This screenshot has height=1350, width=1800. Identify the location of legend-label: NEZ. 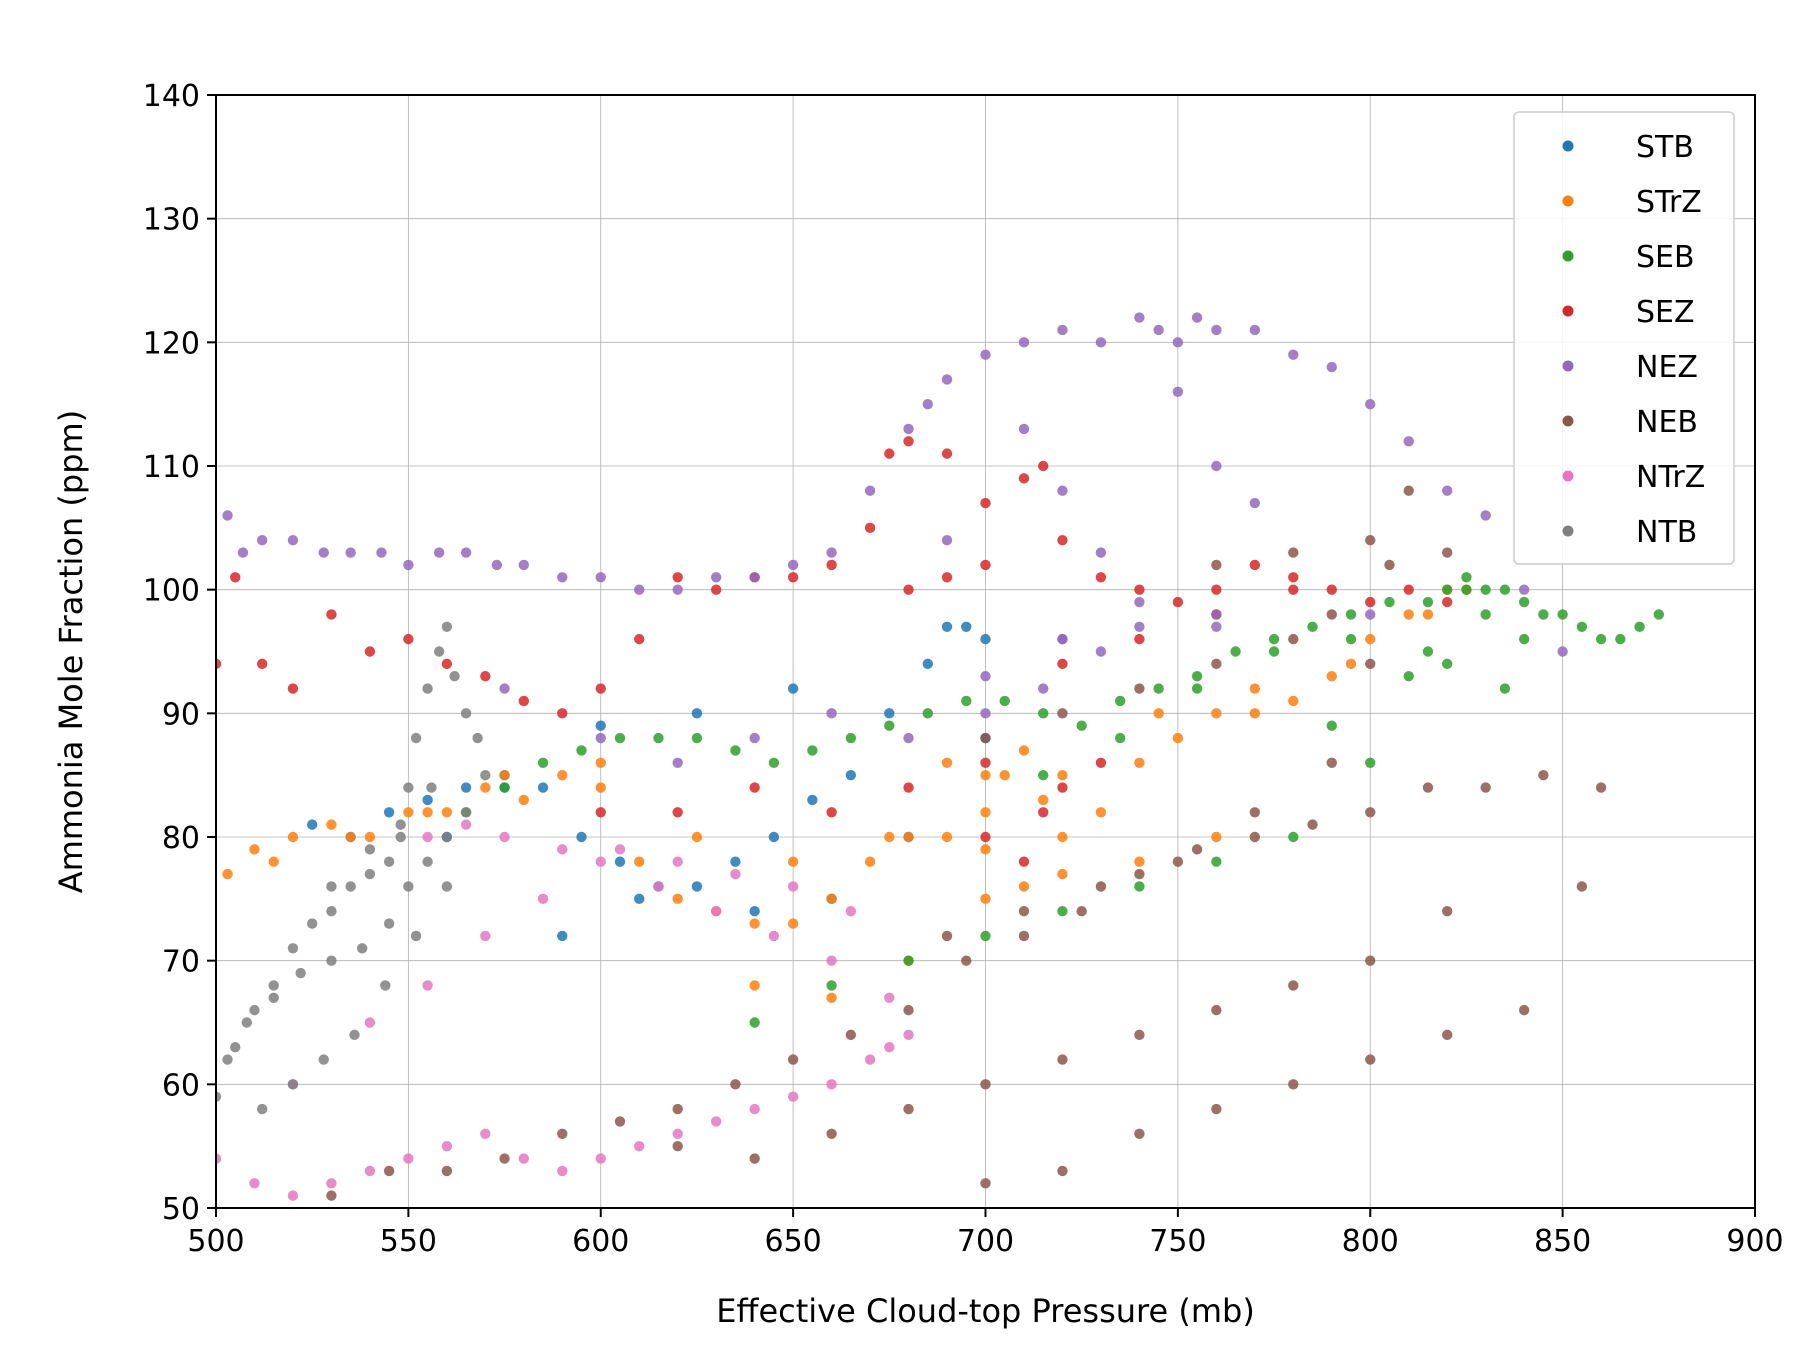
(1667, 367).